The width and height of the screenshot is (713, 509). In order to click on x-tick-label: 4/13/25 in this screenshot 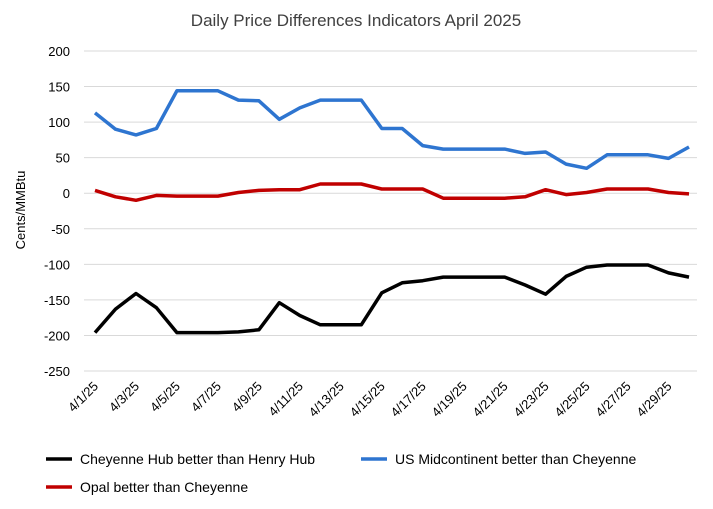, I will do `click(326, 399)`.